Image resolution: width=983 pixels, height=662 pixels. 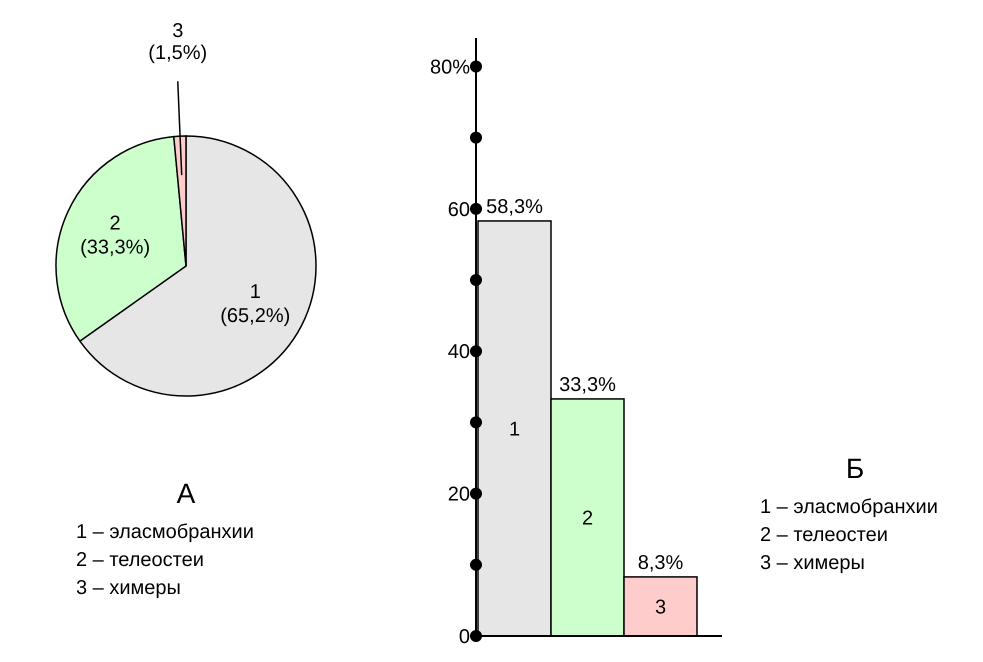 I want to click on y-tick-label: 80%, so click(x=450, y=67).